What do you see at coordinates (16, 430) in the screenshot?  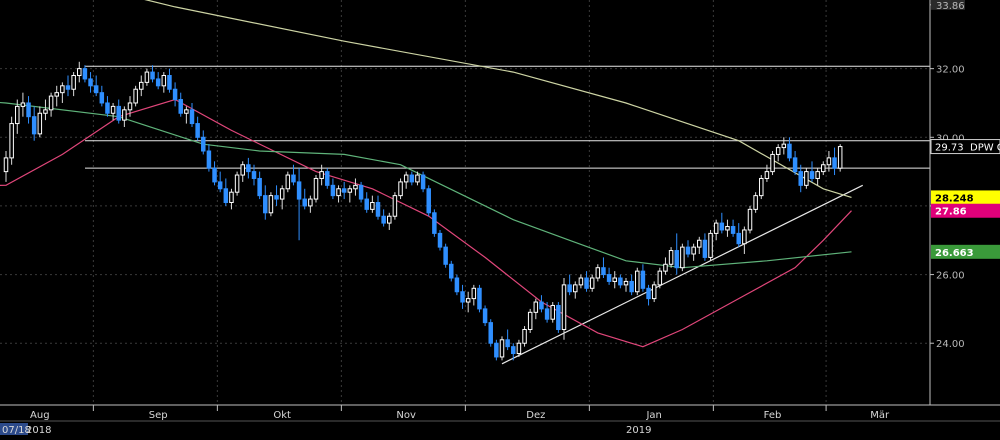 I see `year-label: 07/18` at bounding box center [16, 430].